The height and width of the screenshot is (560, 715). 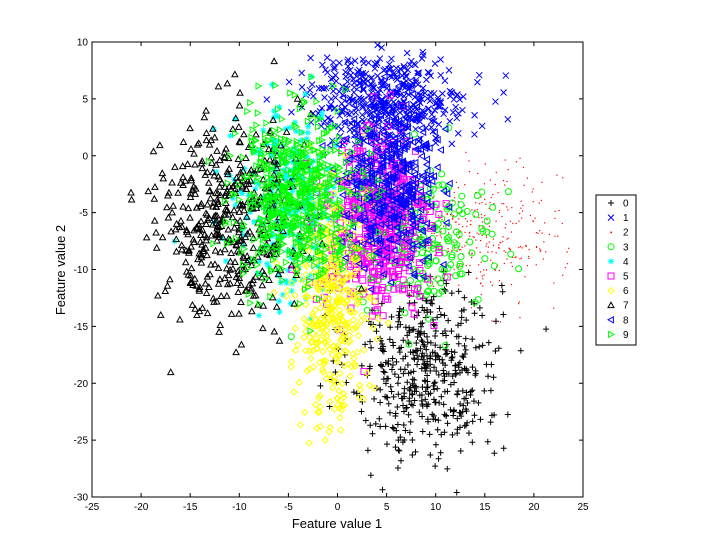 What do you see at coordinates (626, 335) in the screenshot?
I see `legend-label: 9` at bounding box center [626, 335].